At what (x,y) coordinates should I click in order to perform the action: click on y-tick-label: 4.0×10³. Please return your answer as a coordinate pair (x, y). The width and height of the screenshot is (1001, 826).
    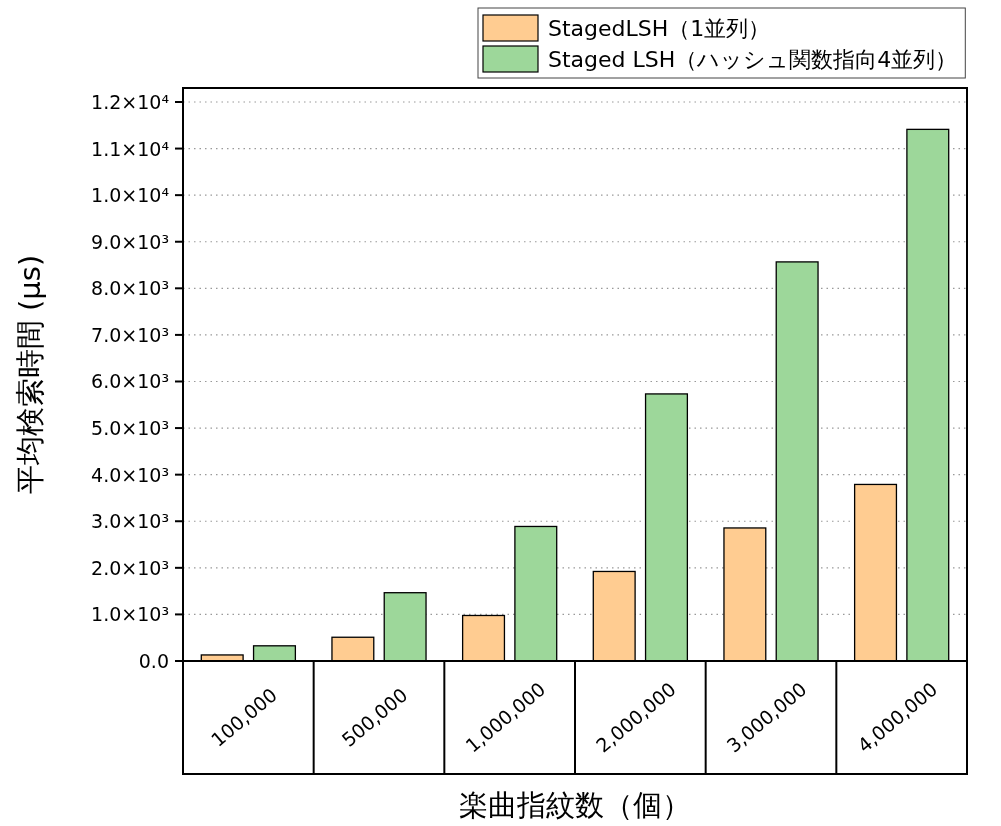
    Looking at the image, I should click on (130, 474).